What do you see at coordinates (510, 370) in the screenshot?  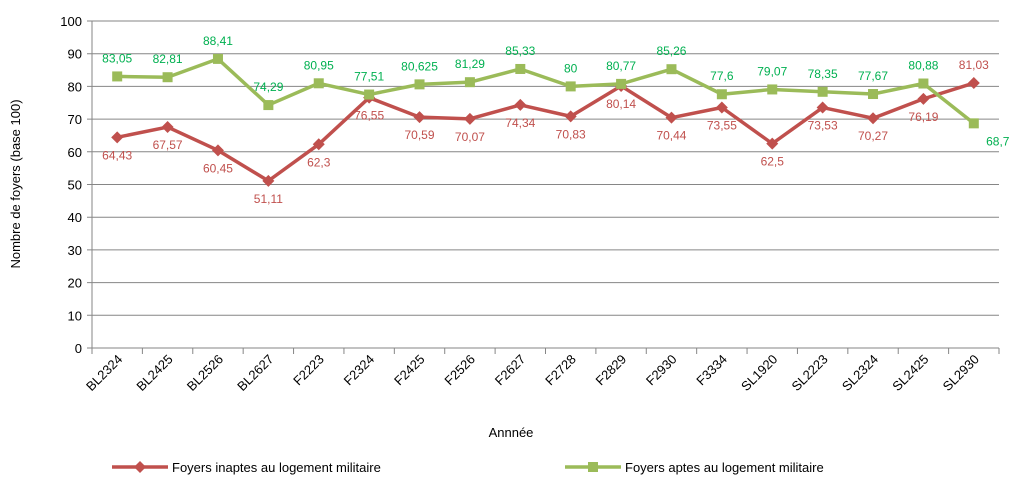 I see `x-tick-label: F2627` at bounding box center [510, 370].